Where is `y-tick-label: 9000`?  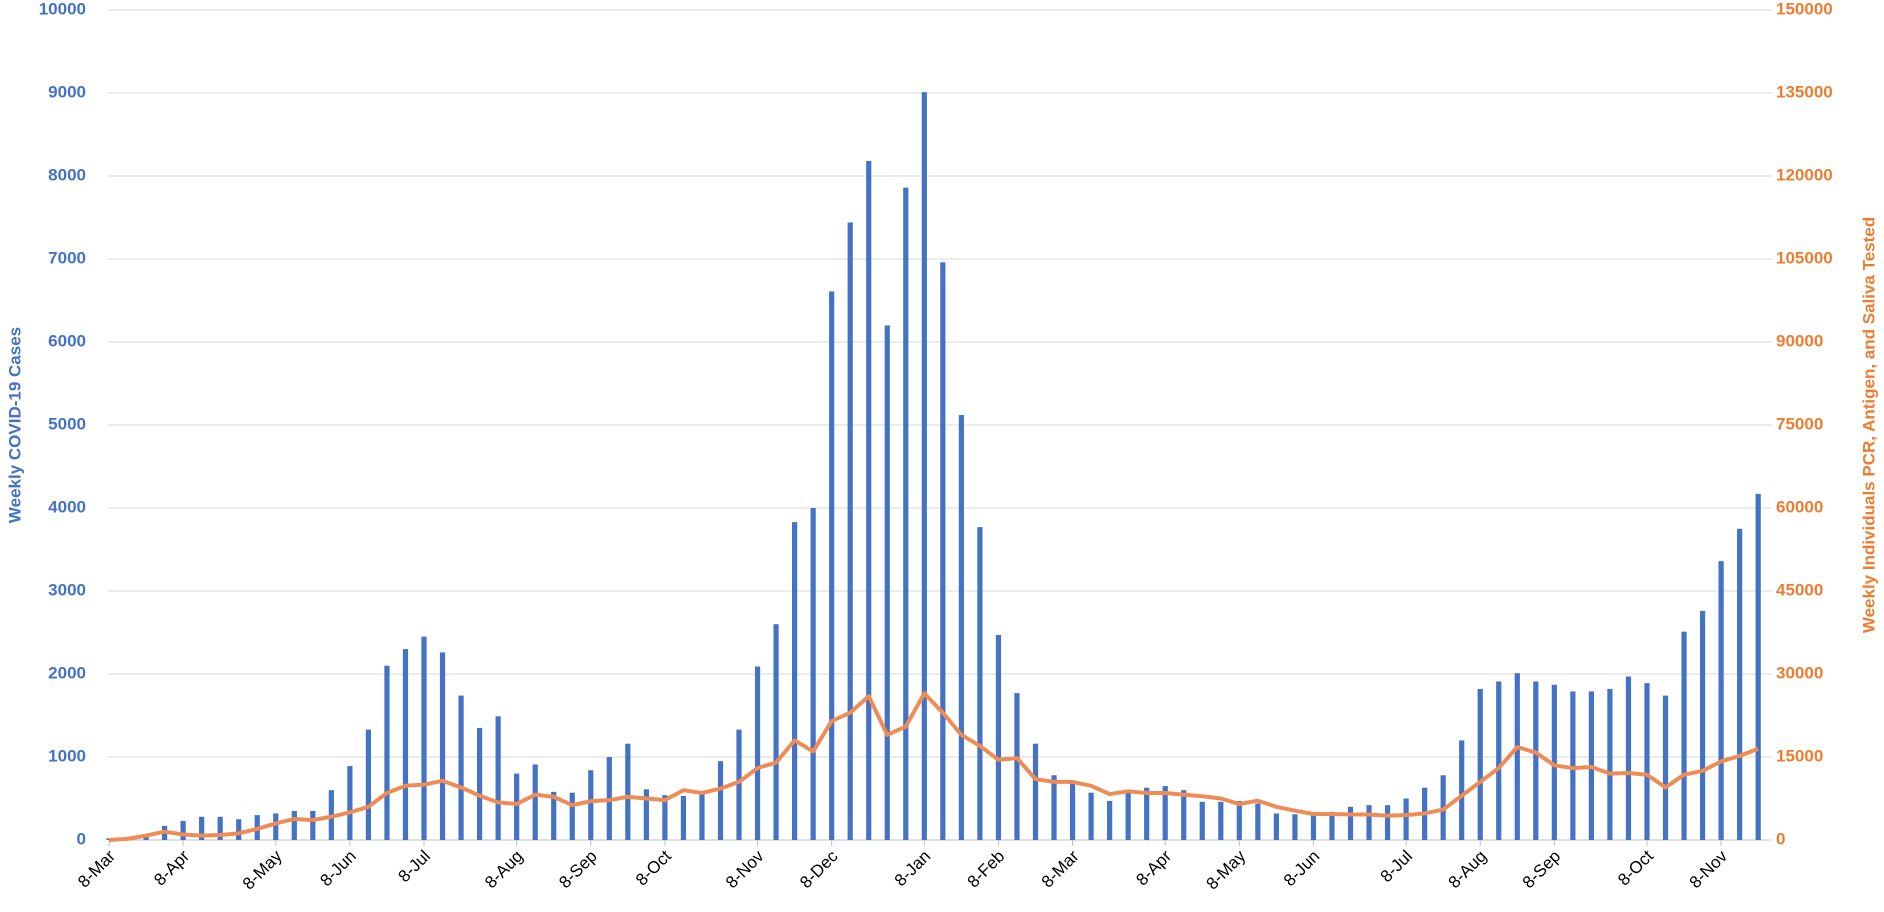 y-tick-label: 9000 is located at coordinates (67, 91).